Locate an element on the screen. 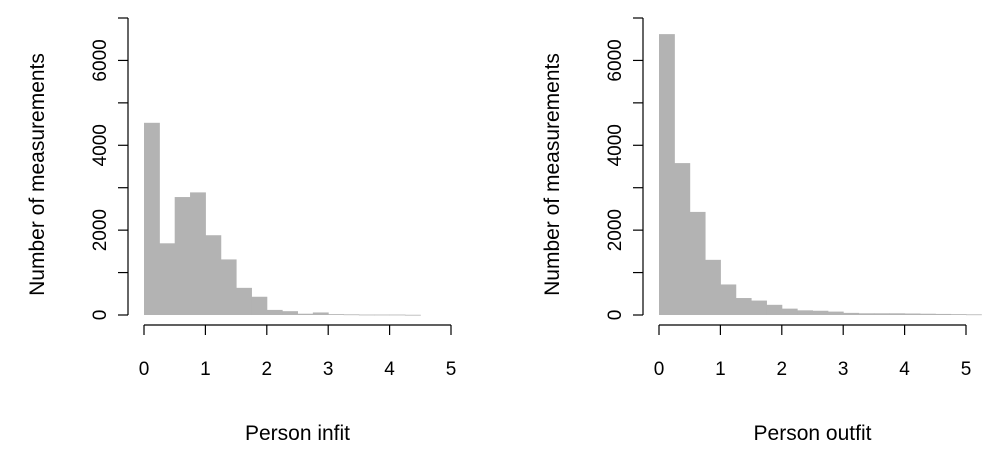 The height and width of the screenshot is (458, 1000). histogram-bars is located at coordinates (282, 219).